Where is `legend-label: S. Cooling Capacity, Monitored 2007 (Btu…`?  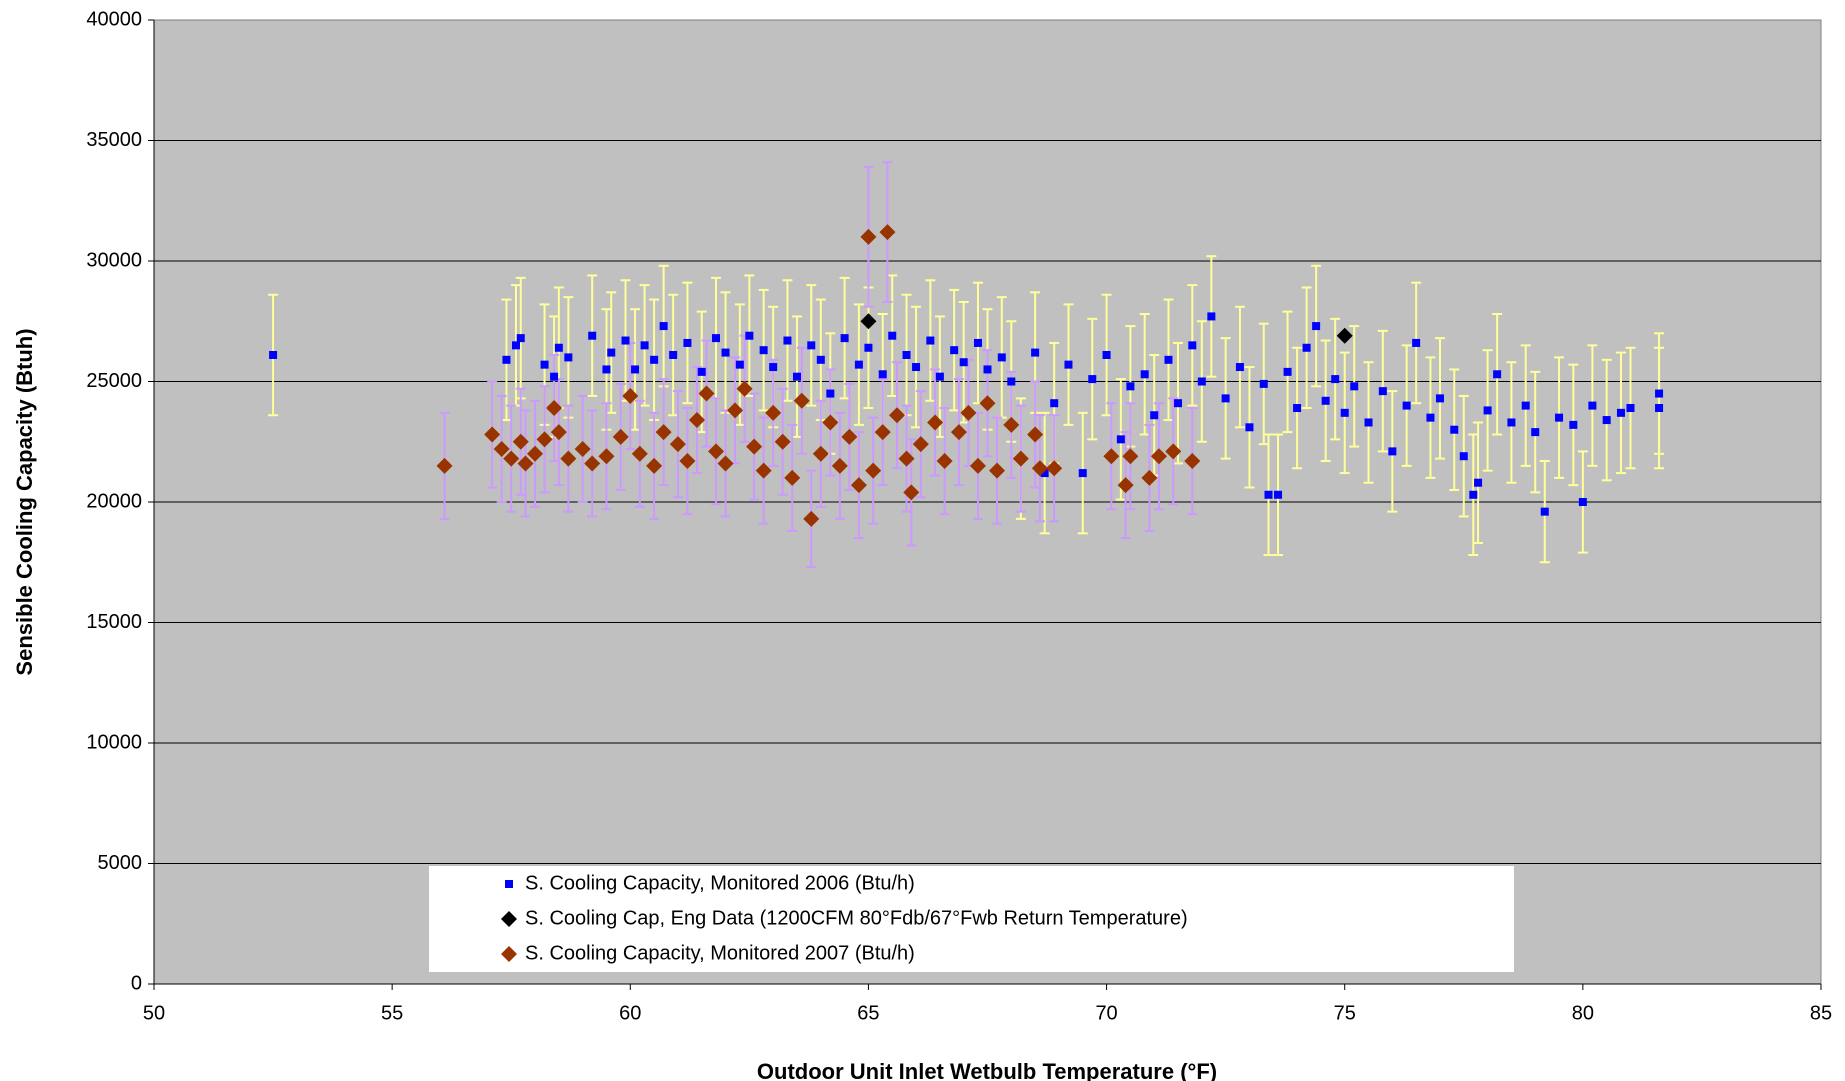 legend-label: S. Cooling Capacity, Monitored 2007 (Btu… is located at coordinates (720, 953).